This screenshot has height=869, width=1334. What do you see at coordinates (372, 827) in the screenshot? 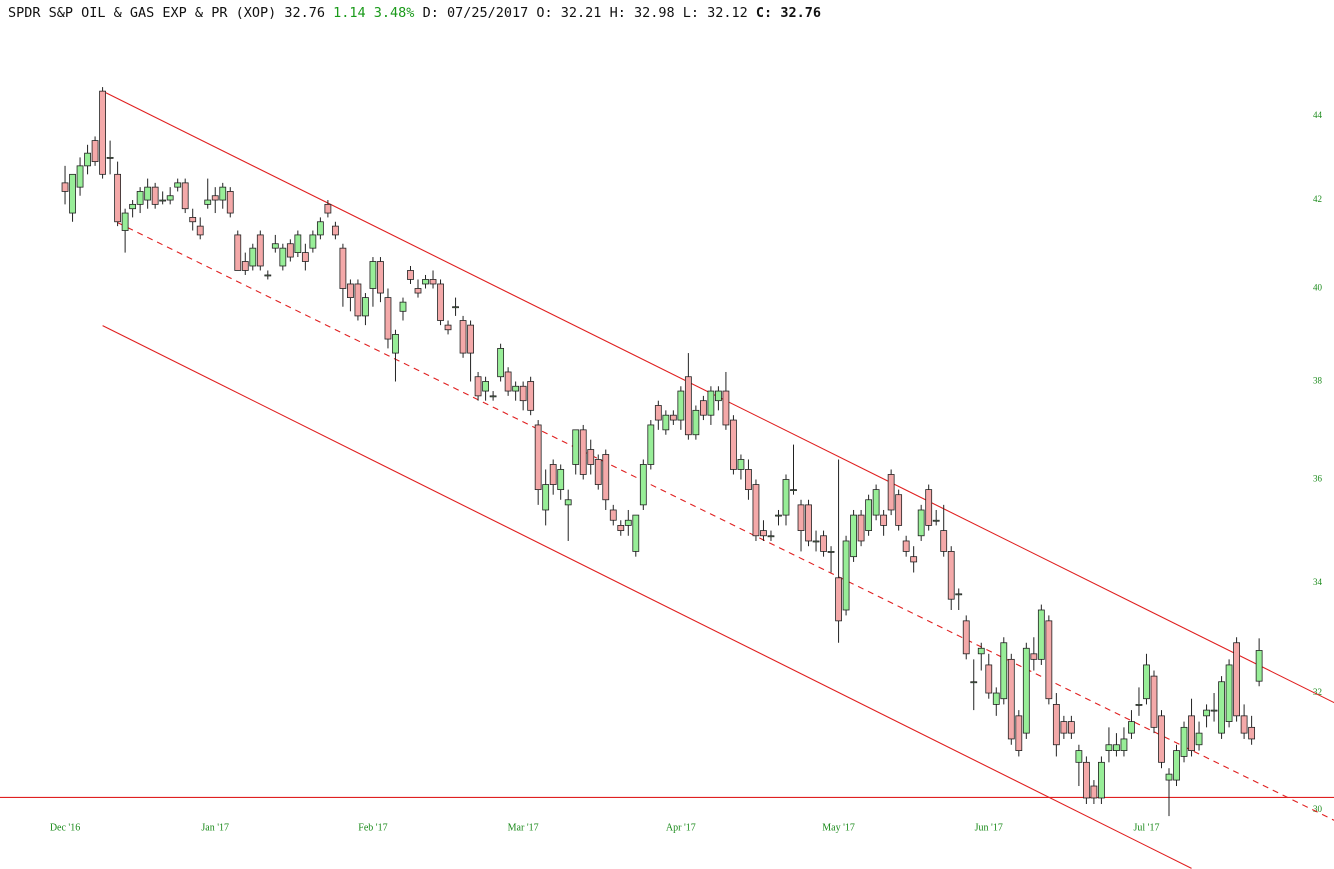
I see `x-tick-label: Feb '17` at bounding box center [372, 827].